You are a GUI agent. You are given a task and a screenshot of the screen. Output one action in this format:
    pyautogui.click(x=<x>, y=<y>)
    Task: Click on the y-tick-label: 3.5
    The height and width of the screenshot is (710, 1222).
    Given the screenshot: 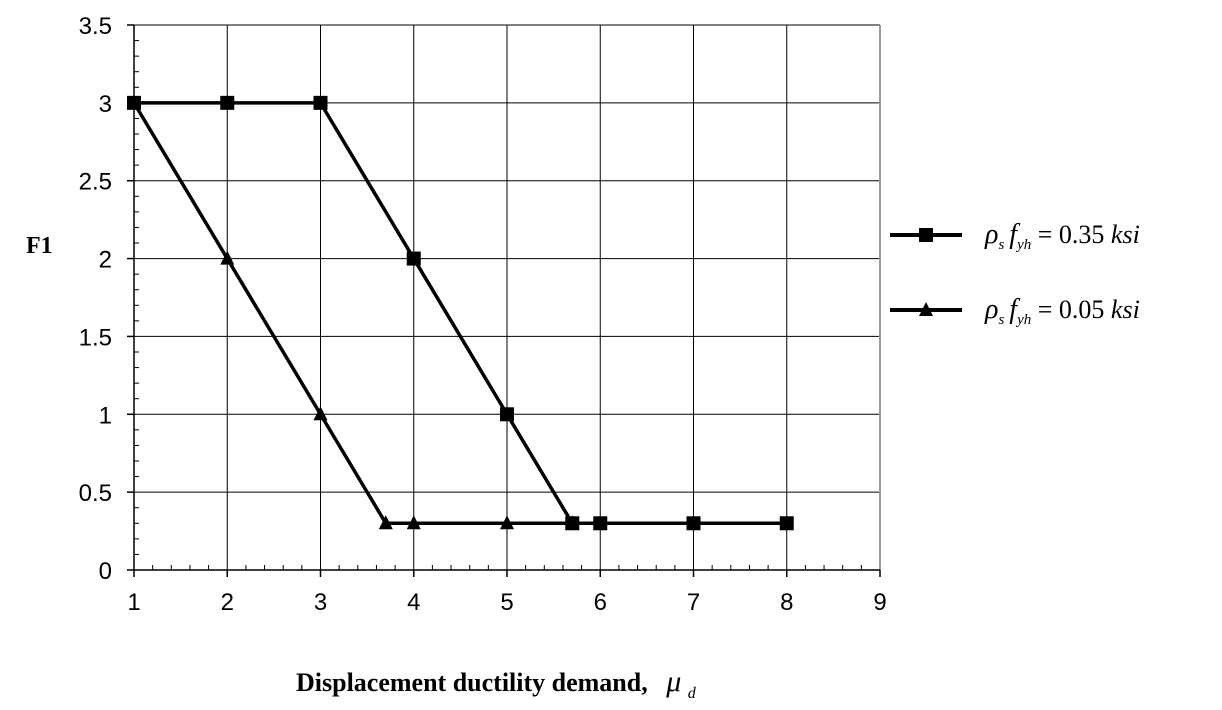 What is the action you would take?
    pyautogui.click(x=95, y=26)
    